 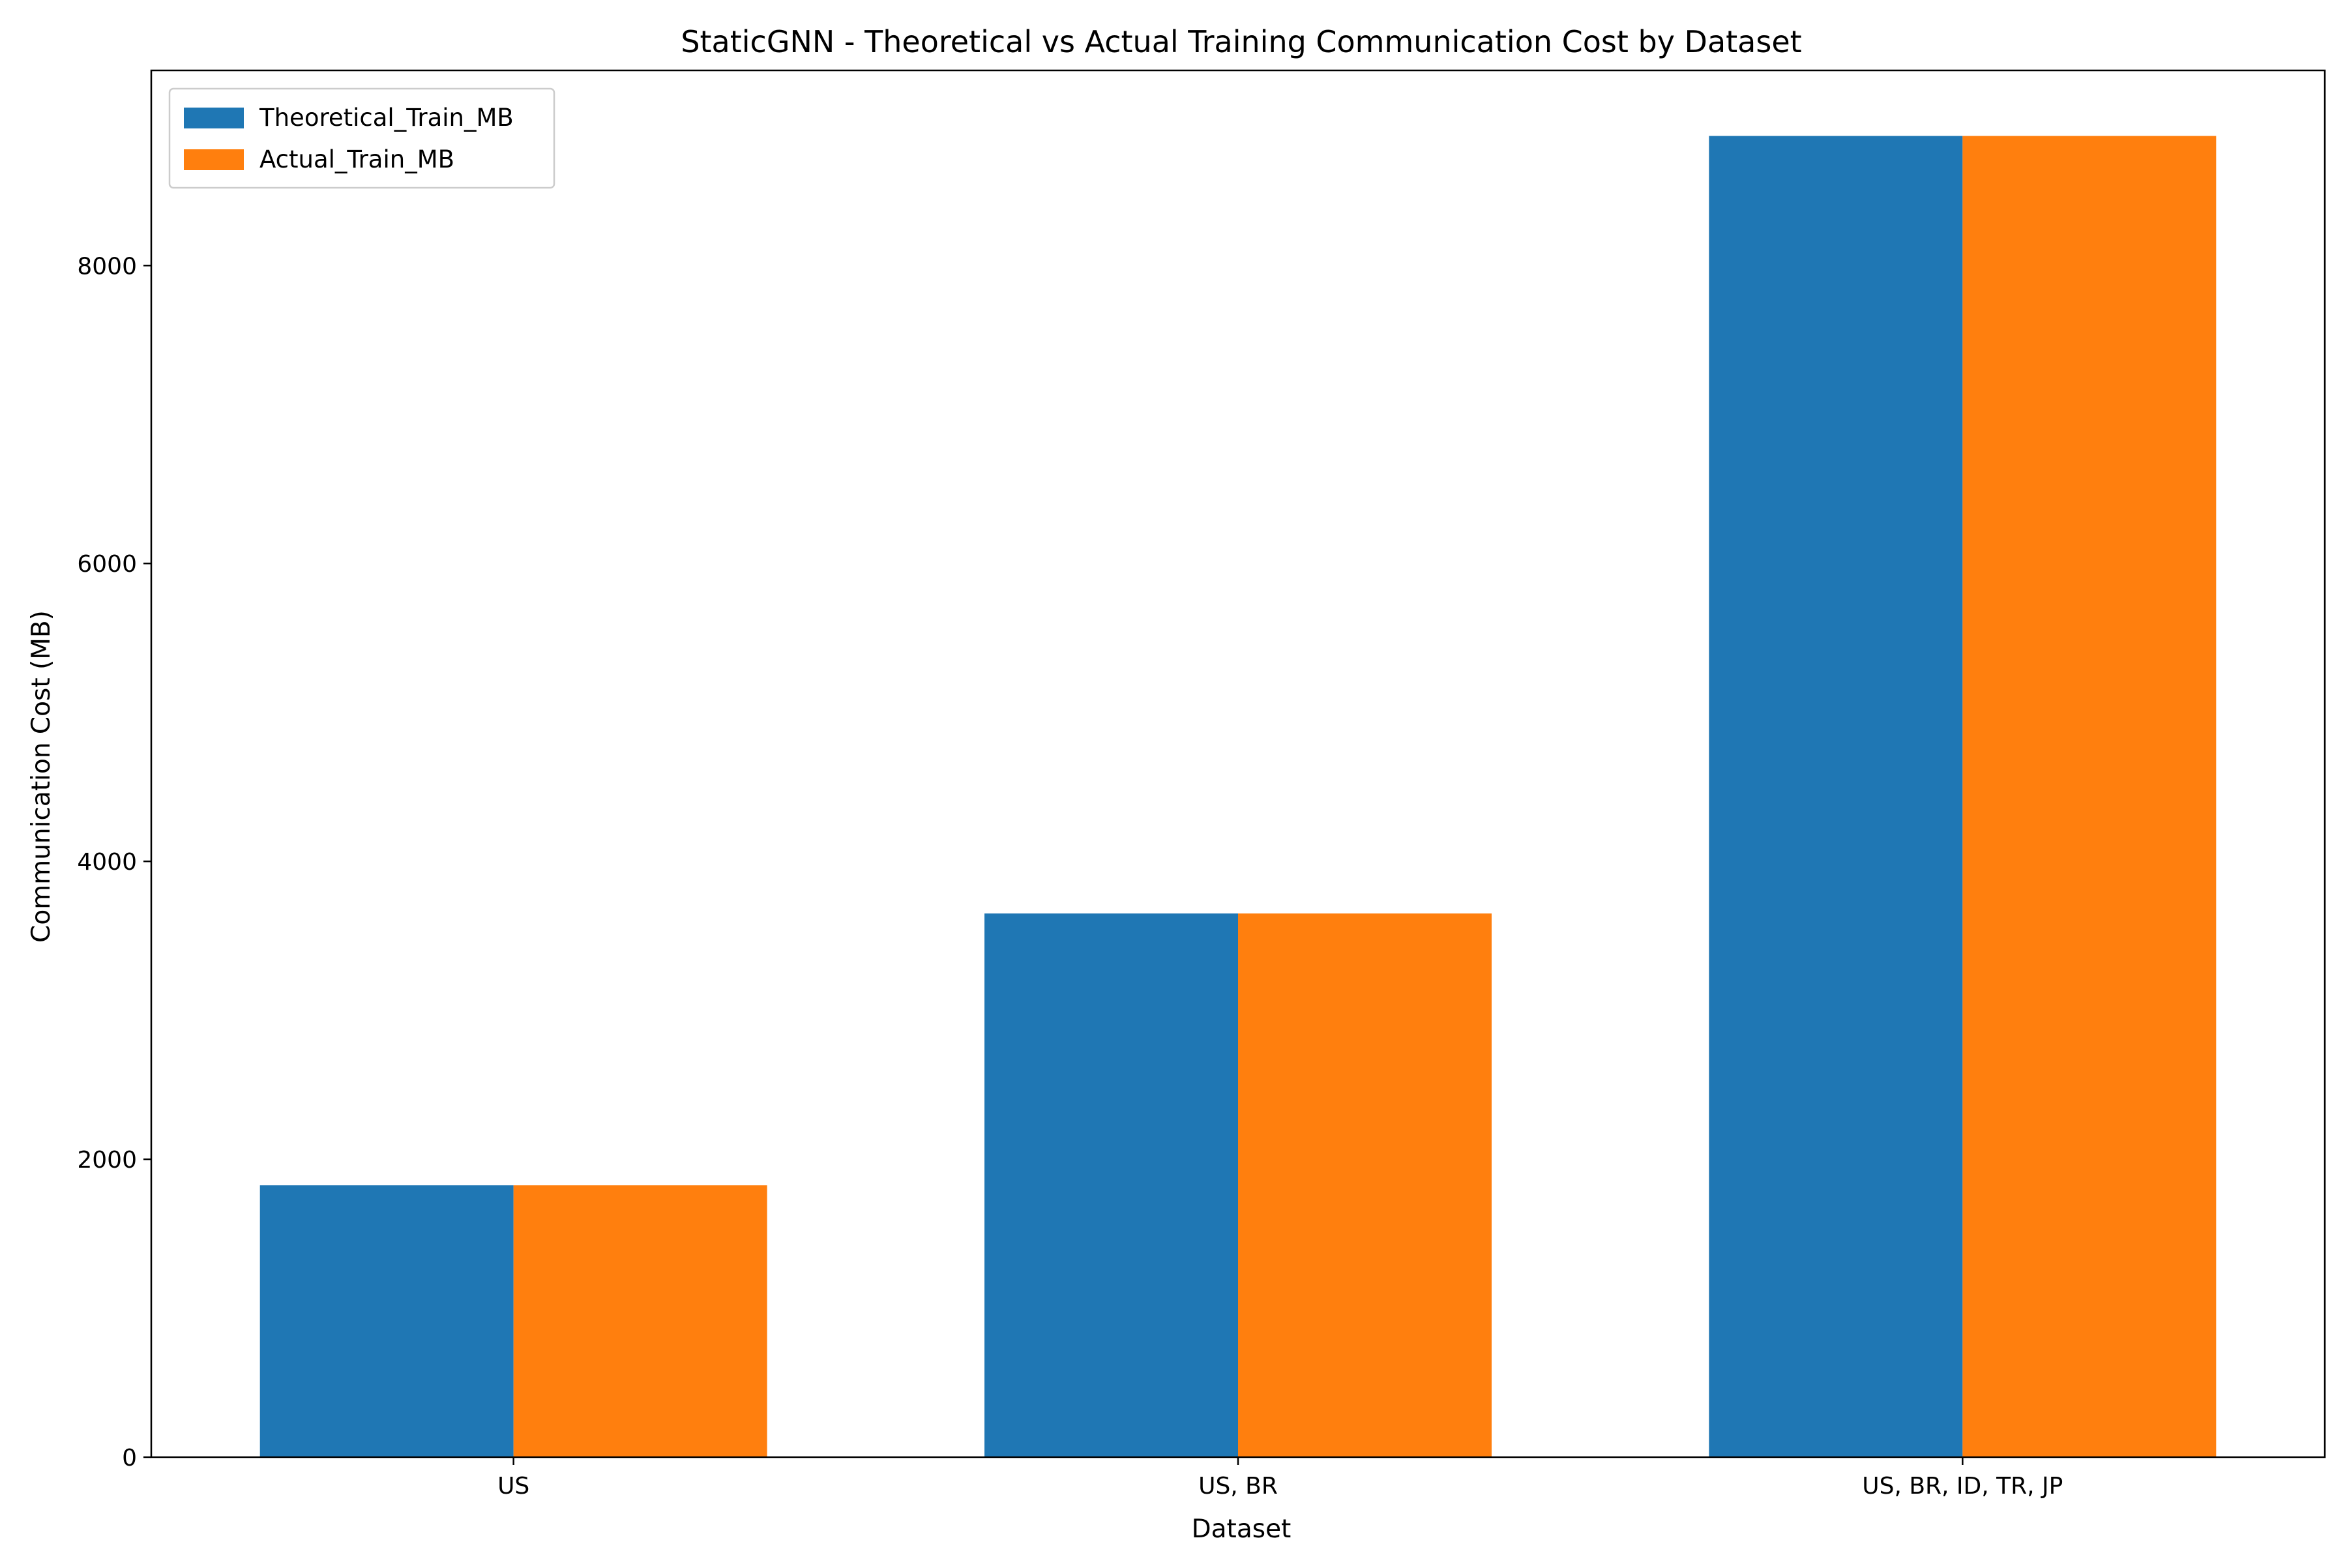 What do you see at coordinates (107, 267) in the screenshot?
I see `y-tick-label: 8000` at bounding box center [107, 267].